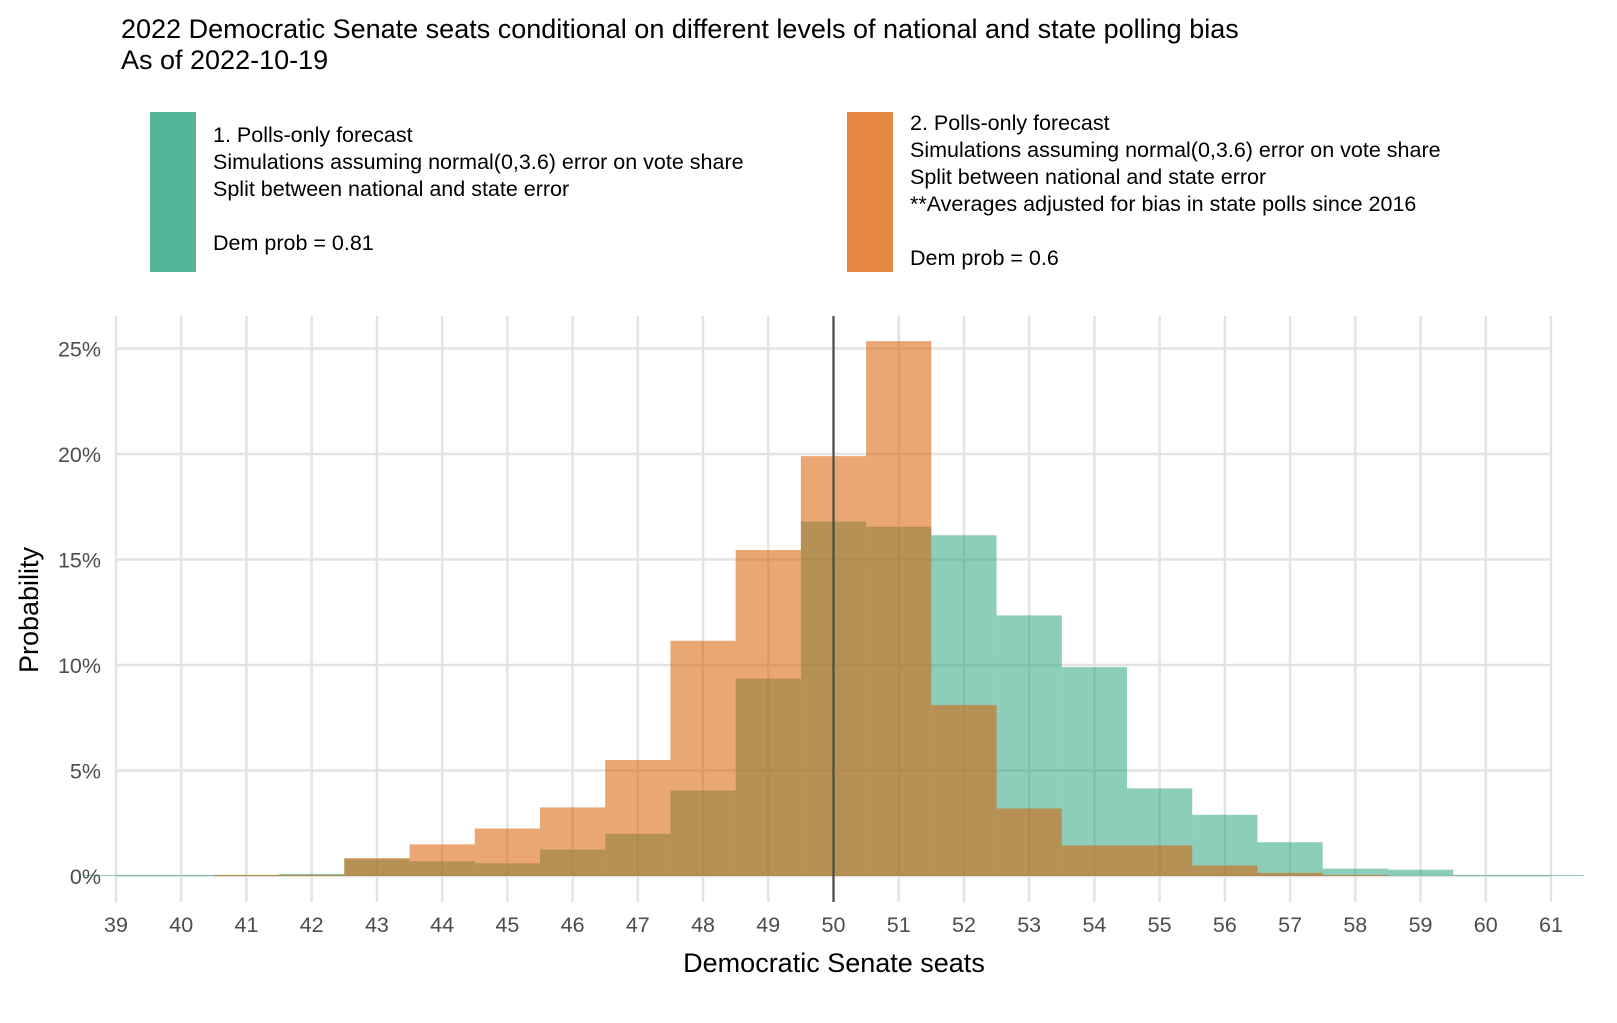 The height and width of the screenshot is (1023, 1617). I want to click on x-tick-label: 61, so click(1551, 925).